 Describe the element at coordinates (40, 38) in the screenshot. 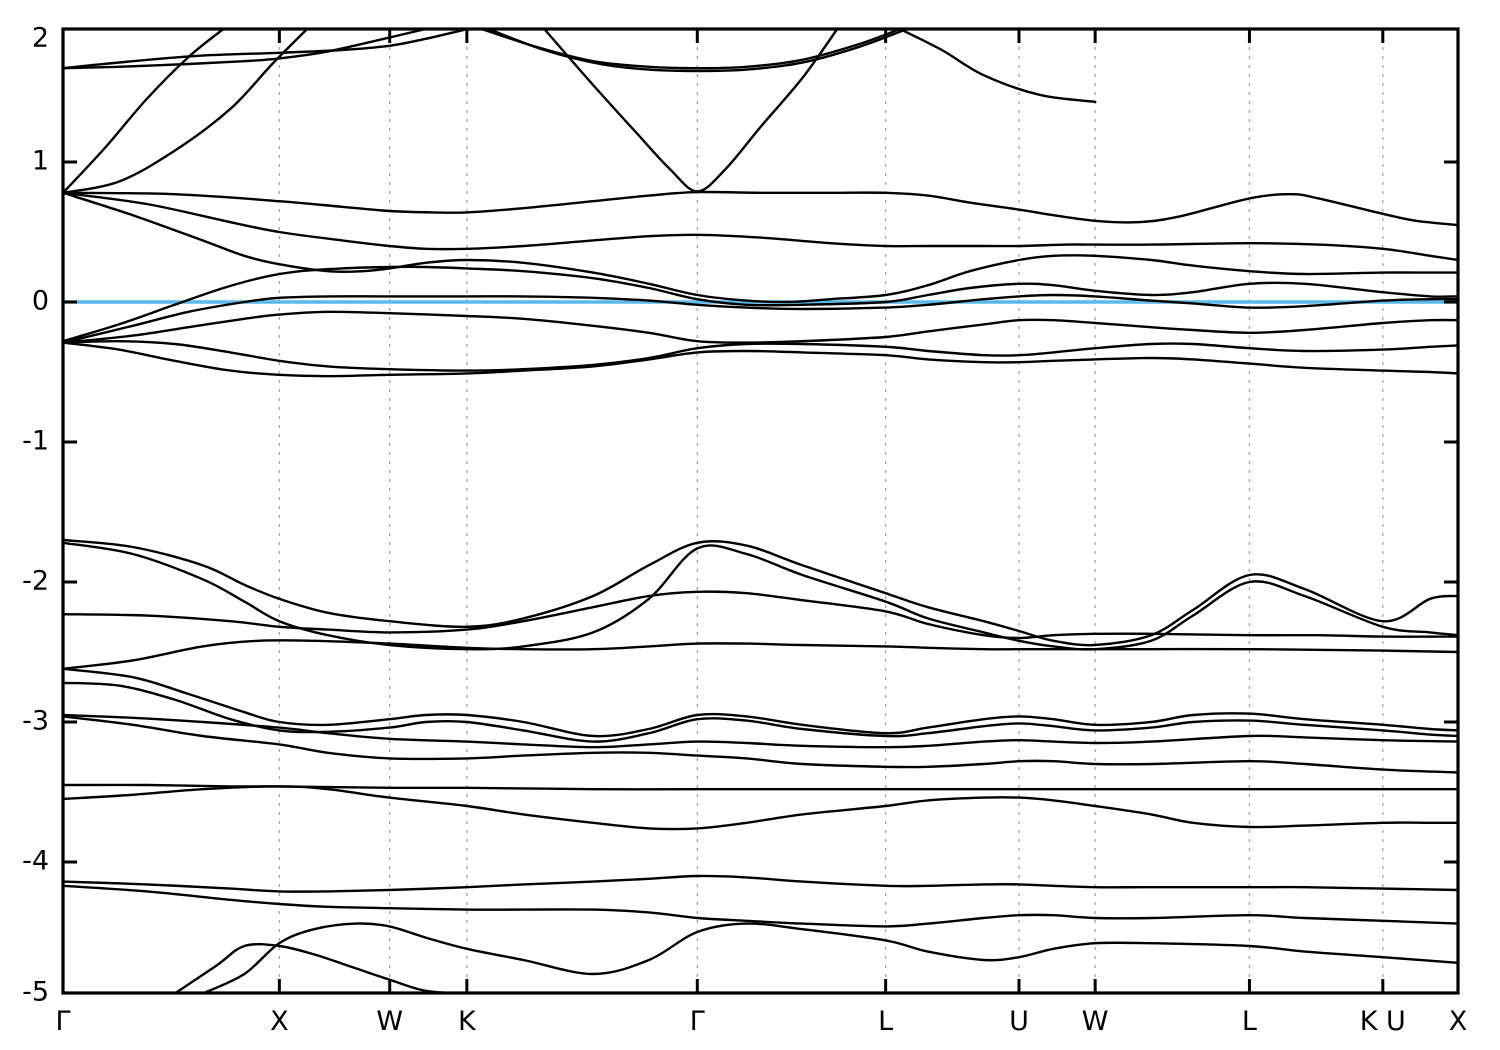

I see `y-tick-label: 2` at that location.